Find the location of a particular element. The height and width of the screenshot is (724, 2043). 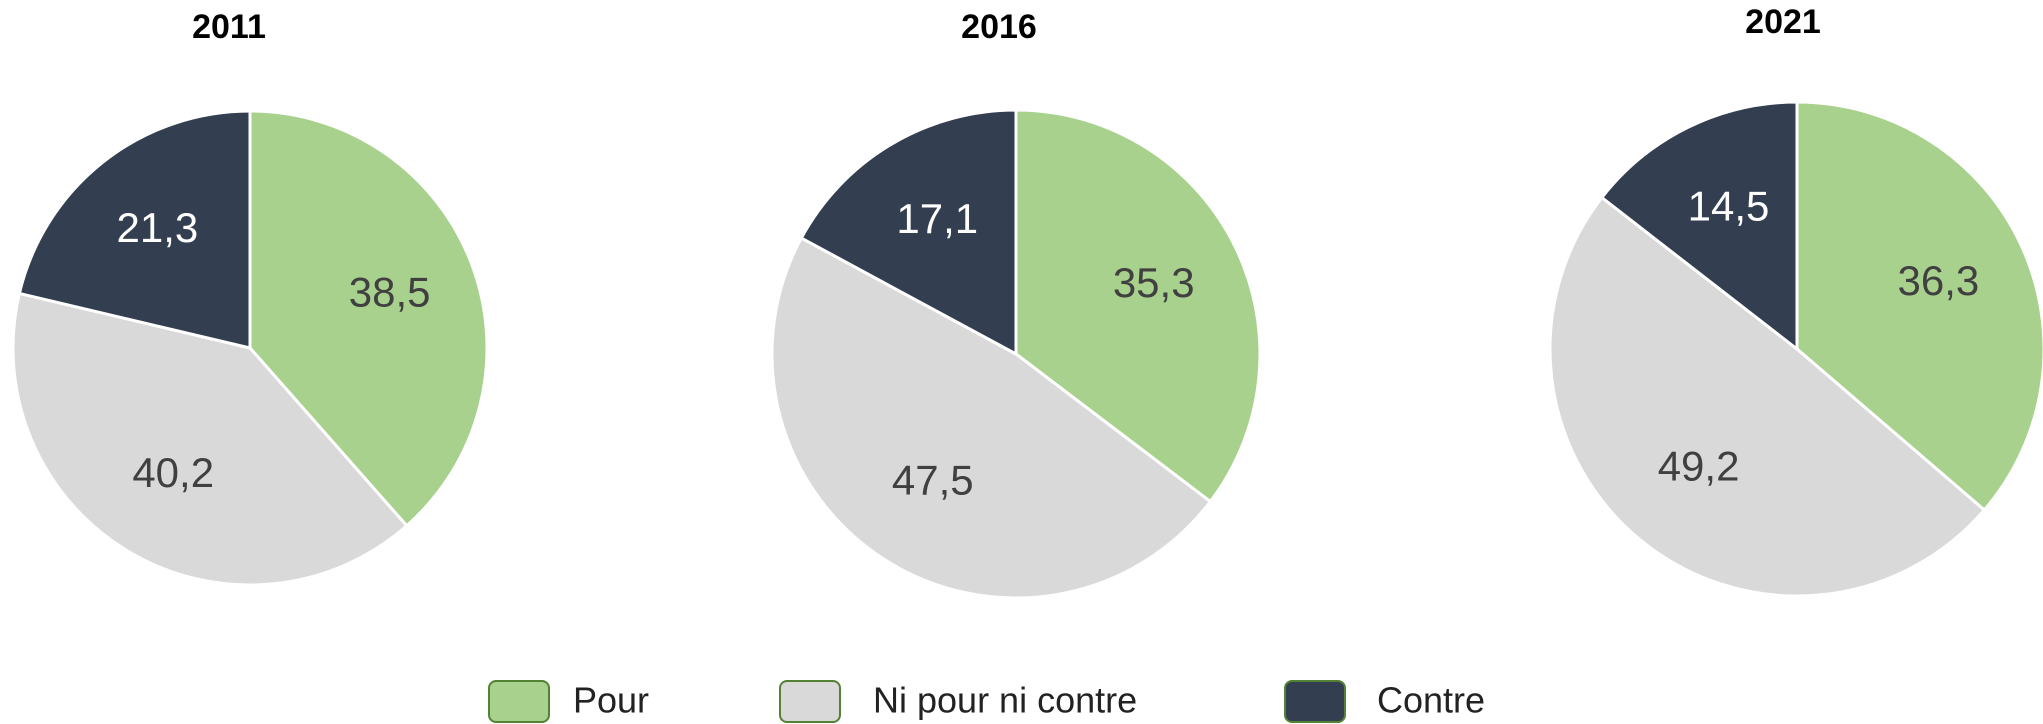

chart-title: 2011 is located at coordinates (229, 27).